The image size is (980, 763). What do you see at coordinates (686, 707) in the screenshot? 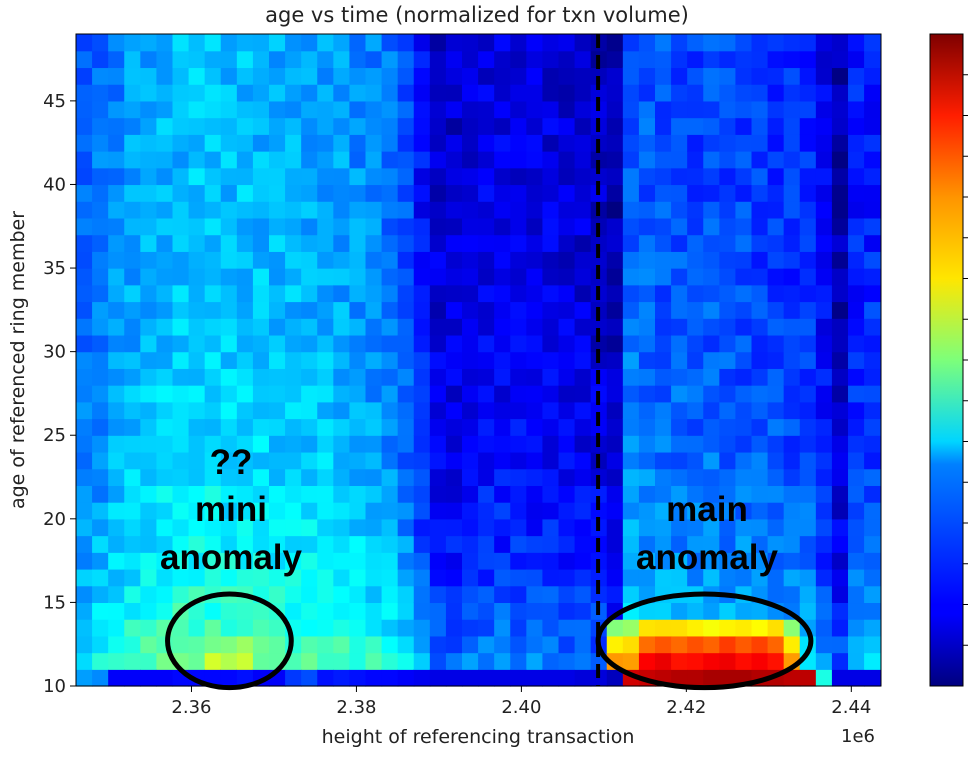
I see `x-tick-label: 2.42` at bounding box center [686, 707].